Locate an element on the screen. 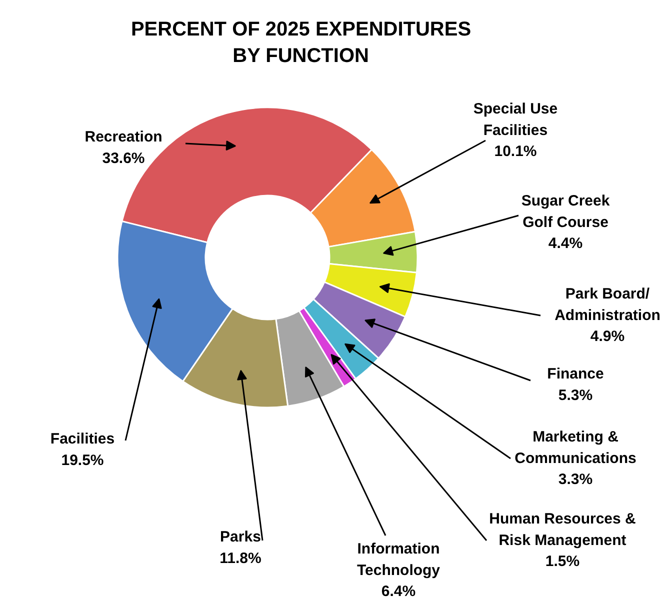 The width and height of the screenshot is (667, 615). data-label: 33.6% is located at coordinates (123, 158).